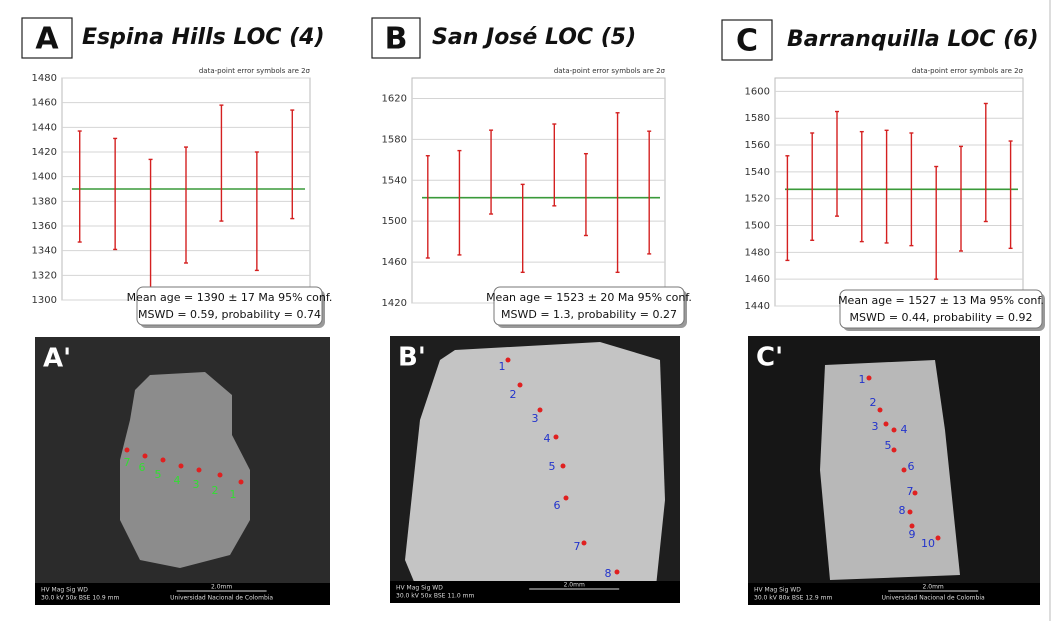 This screenshot has height=621, width=1054. I want to click on spot-label: 10, so click(928, 543).